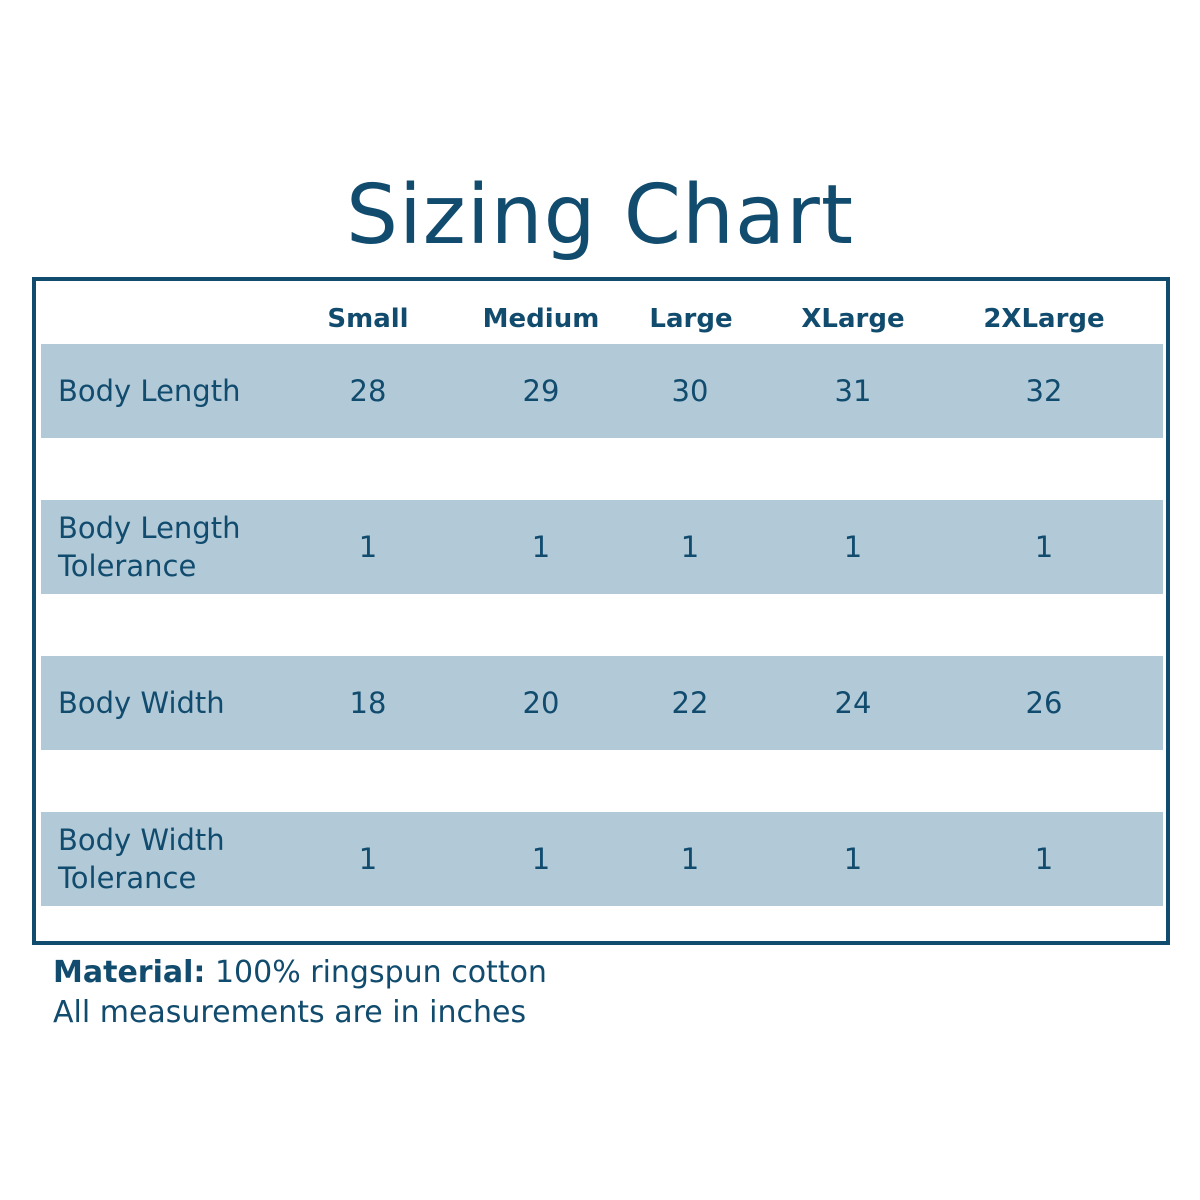  Describe the element at coordinates (602, 859) in the screenshot. I see `table-row: Body Width Tolerance 1 1 1 1 1` at that location.